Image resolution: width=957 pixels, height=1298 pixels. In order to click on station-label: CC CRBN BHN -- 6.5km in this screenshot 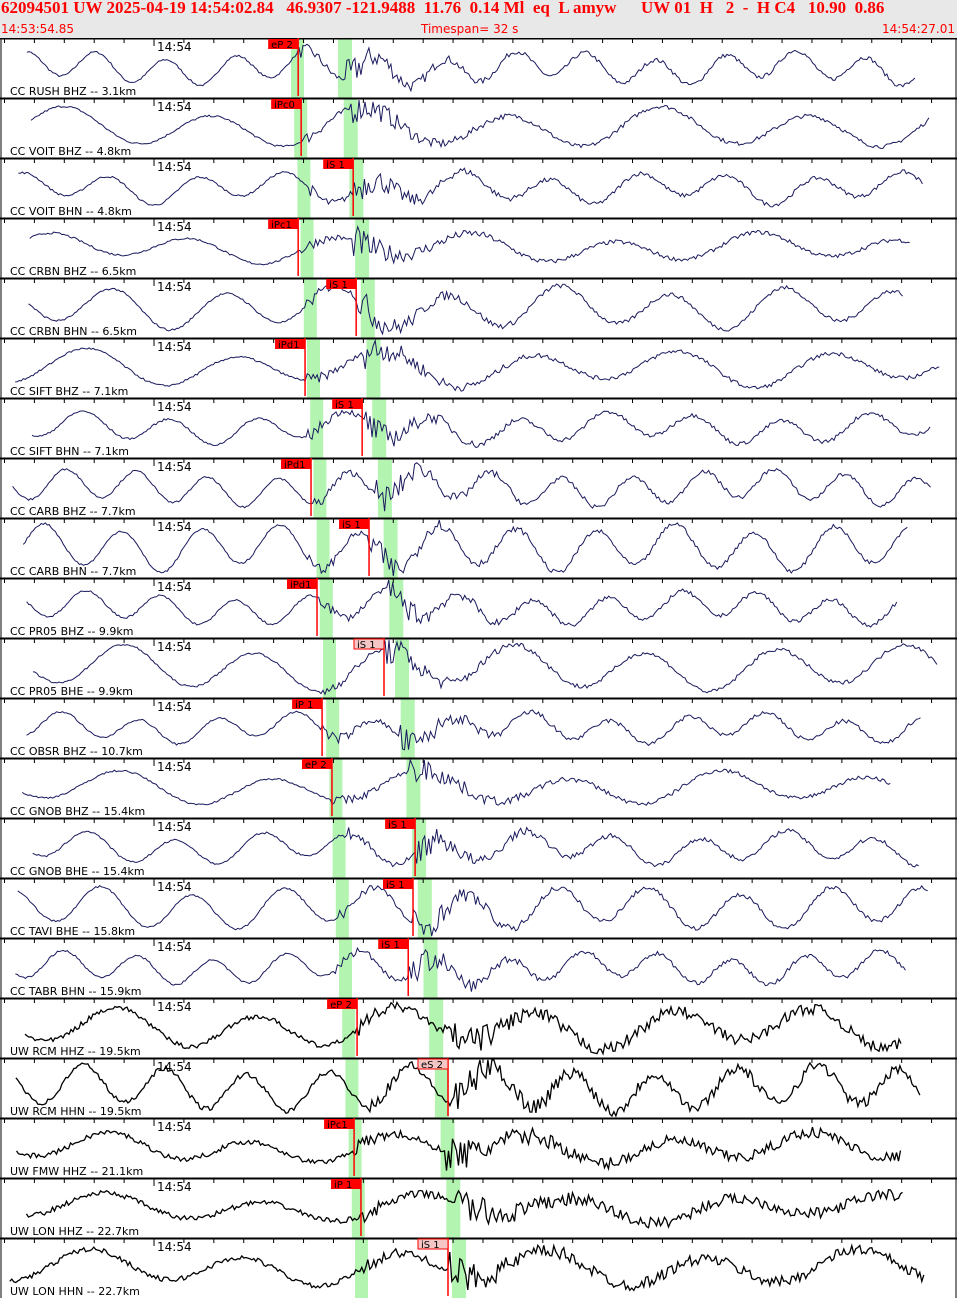, I will do `click(73, 331)`.